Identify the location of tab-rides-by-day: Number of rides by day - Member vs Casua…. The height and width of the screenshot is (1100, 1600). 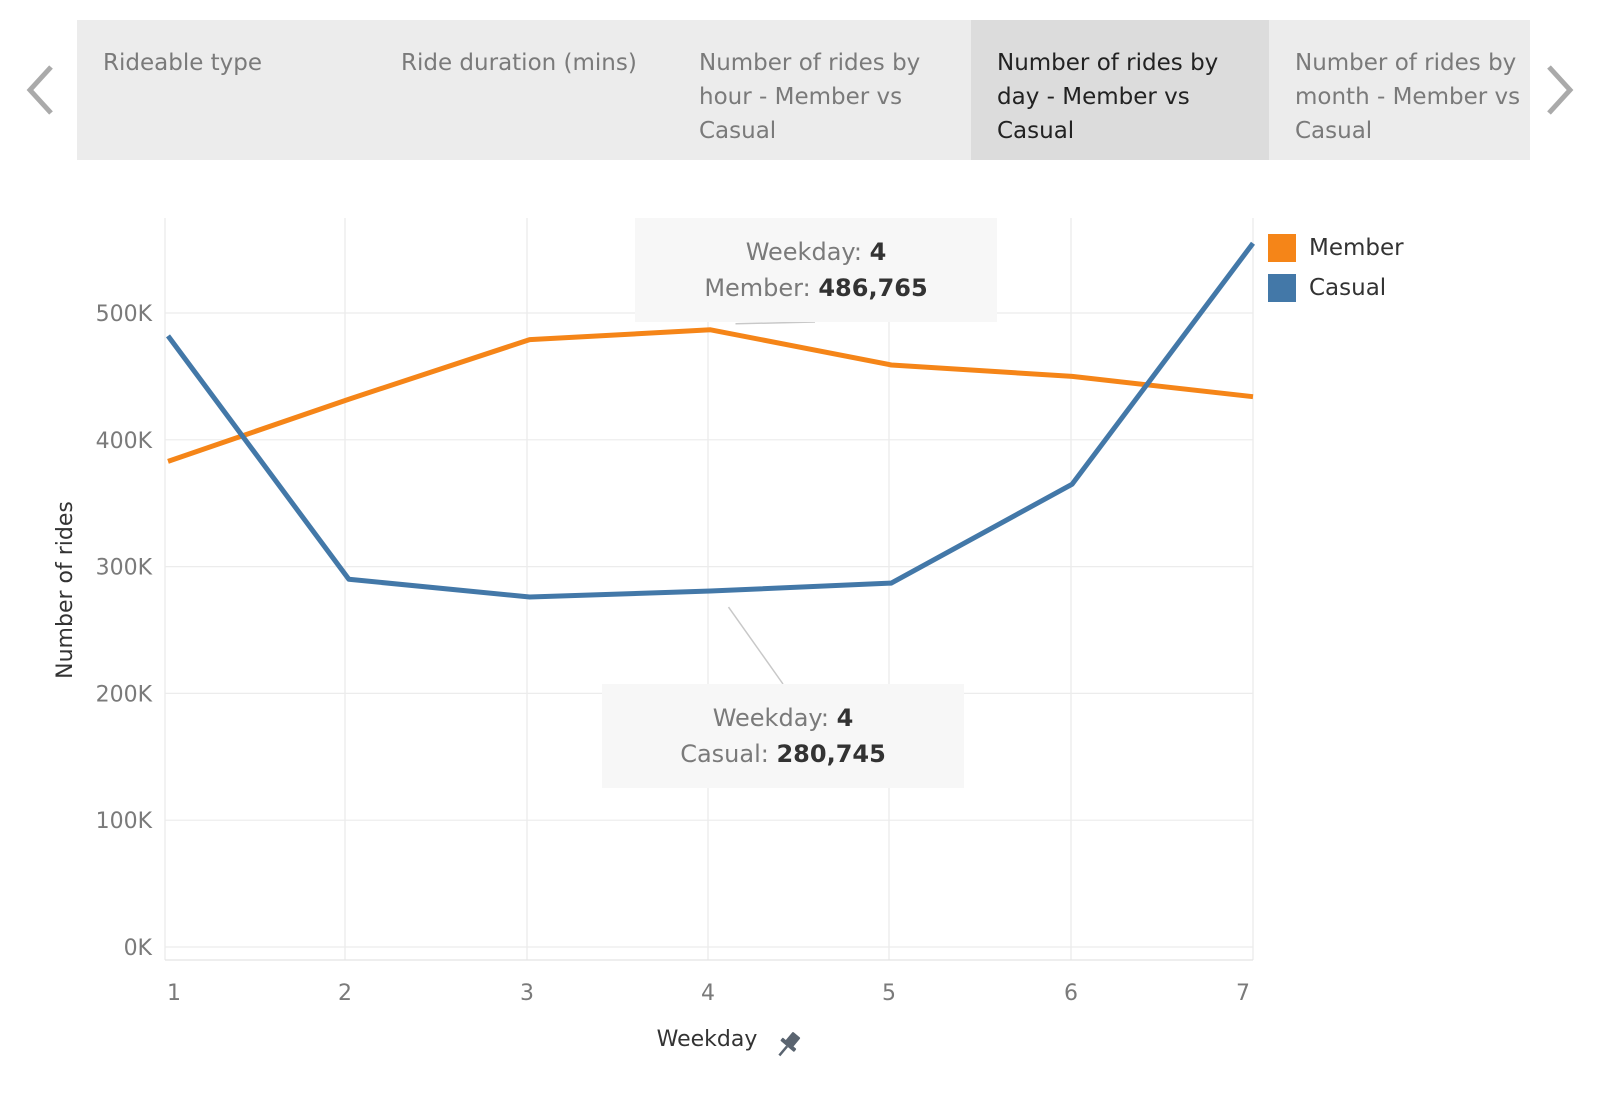
(1121, 90).